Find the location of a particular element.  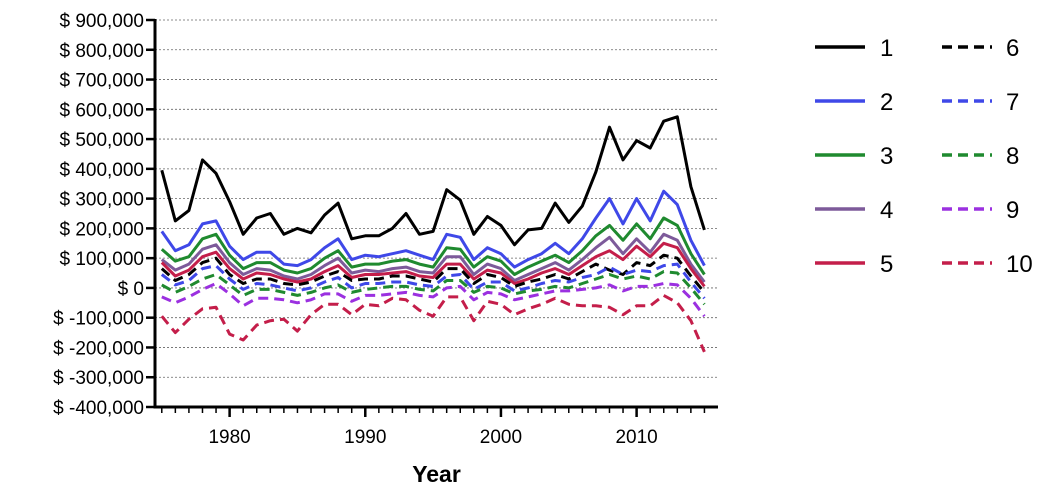

y-tick-label: $ 500,000 is located at coordinates (101, 140).